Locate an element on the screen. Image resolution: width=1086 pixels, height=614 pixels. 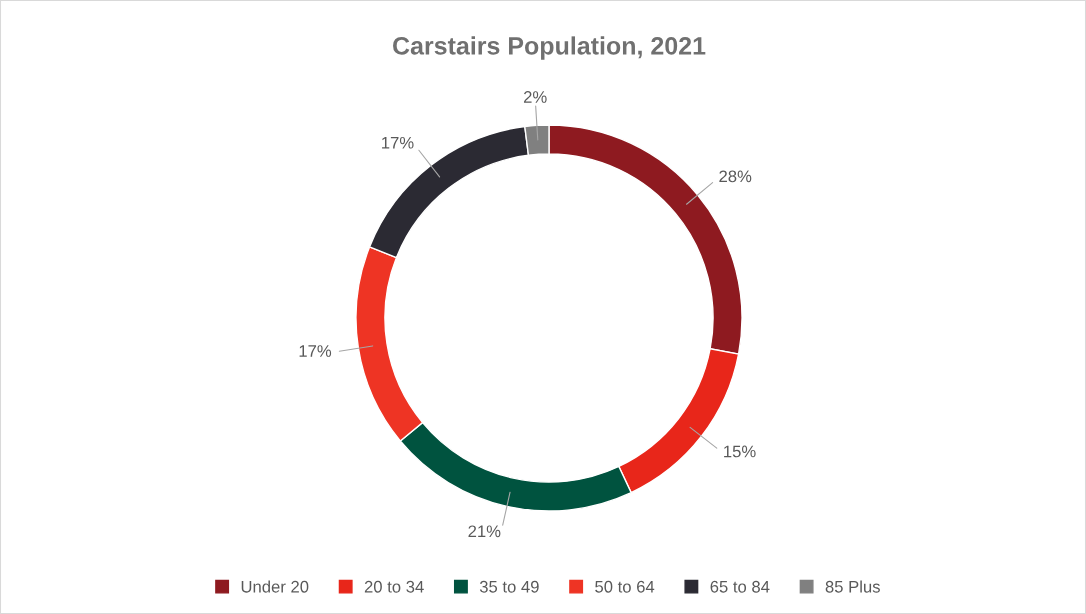
data-label: 21% is located at coordinates (484, 531).